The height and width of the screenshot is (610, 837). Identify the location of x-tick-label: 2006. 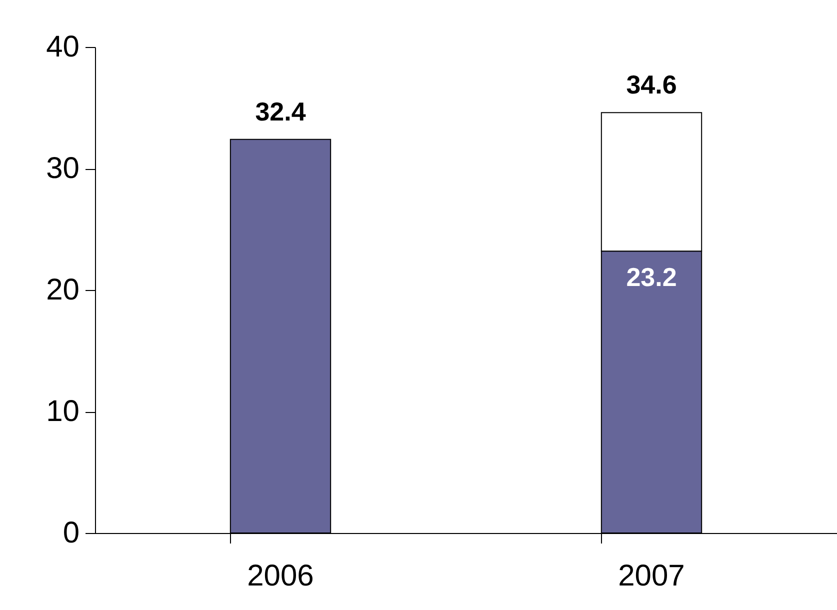
(280, 576).